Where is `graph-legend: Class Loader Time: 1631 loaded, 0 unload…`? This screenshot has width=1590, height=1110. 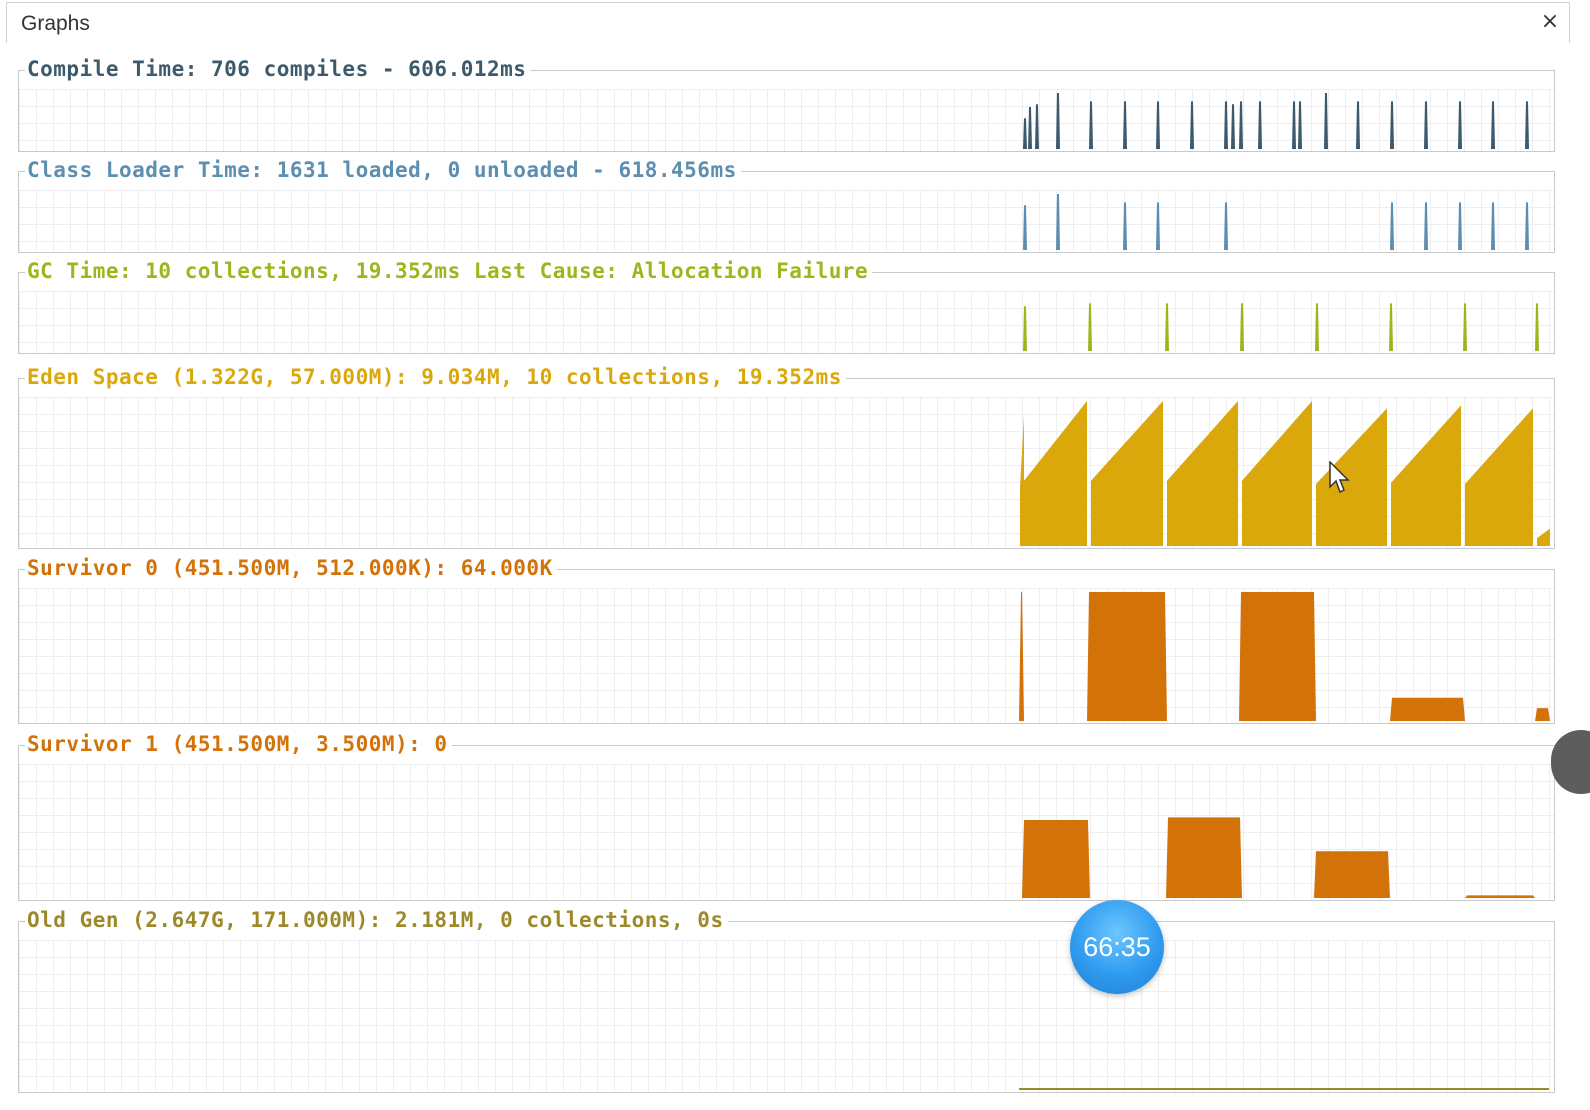 graph-legend: Class Loader Time: 1631 loaded, 0 unload… is located at coordinates (383, 170).